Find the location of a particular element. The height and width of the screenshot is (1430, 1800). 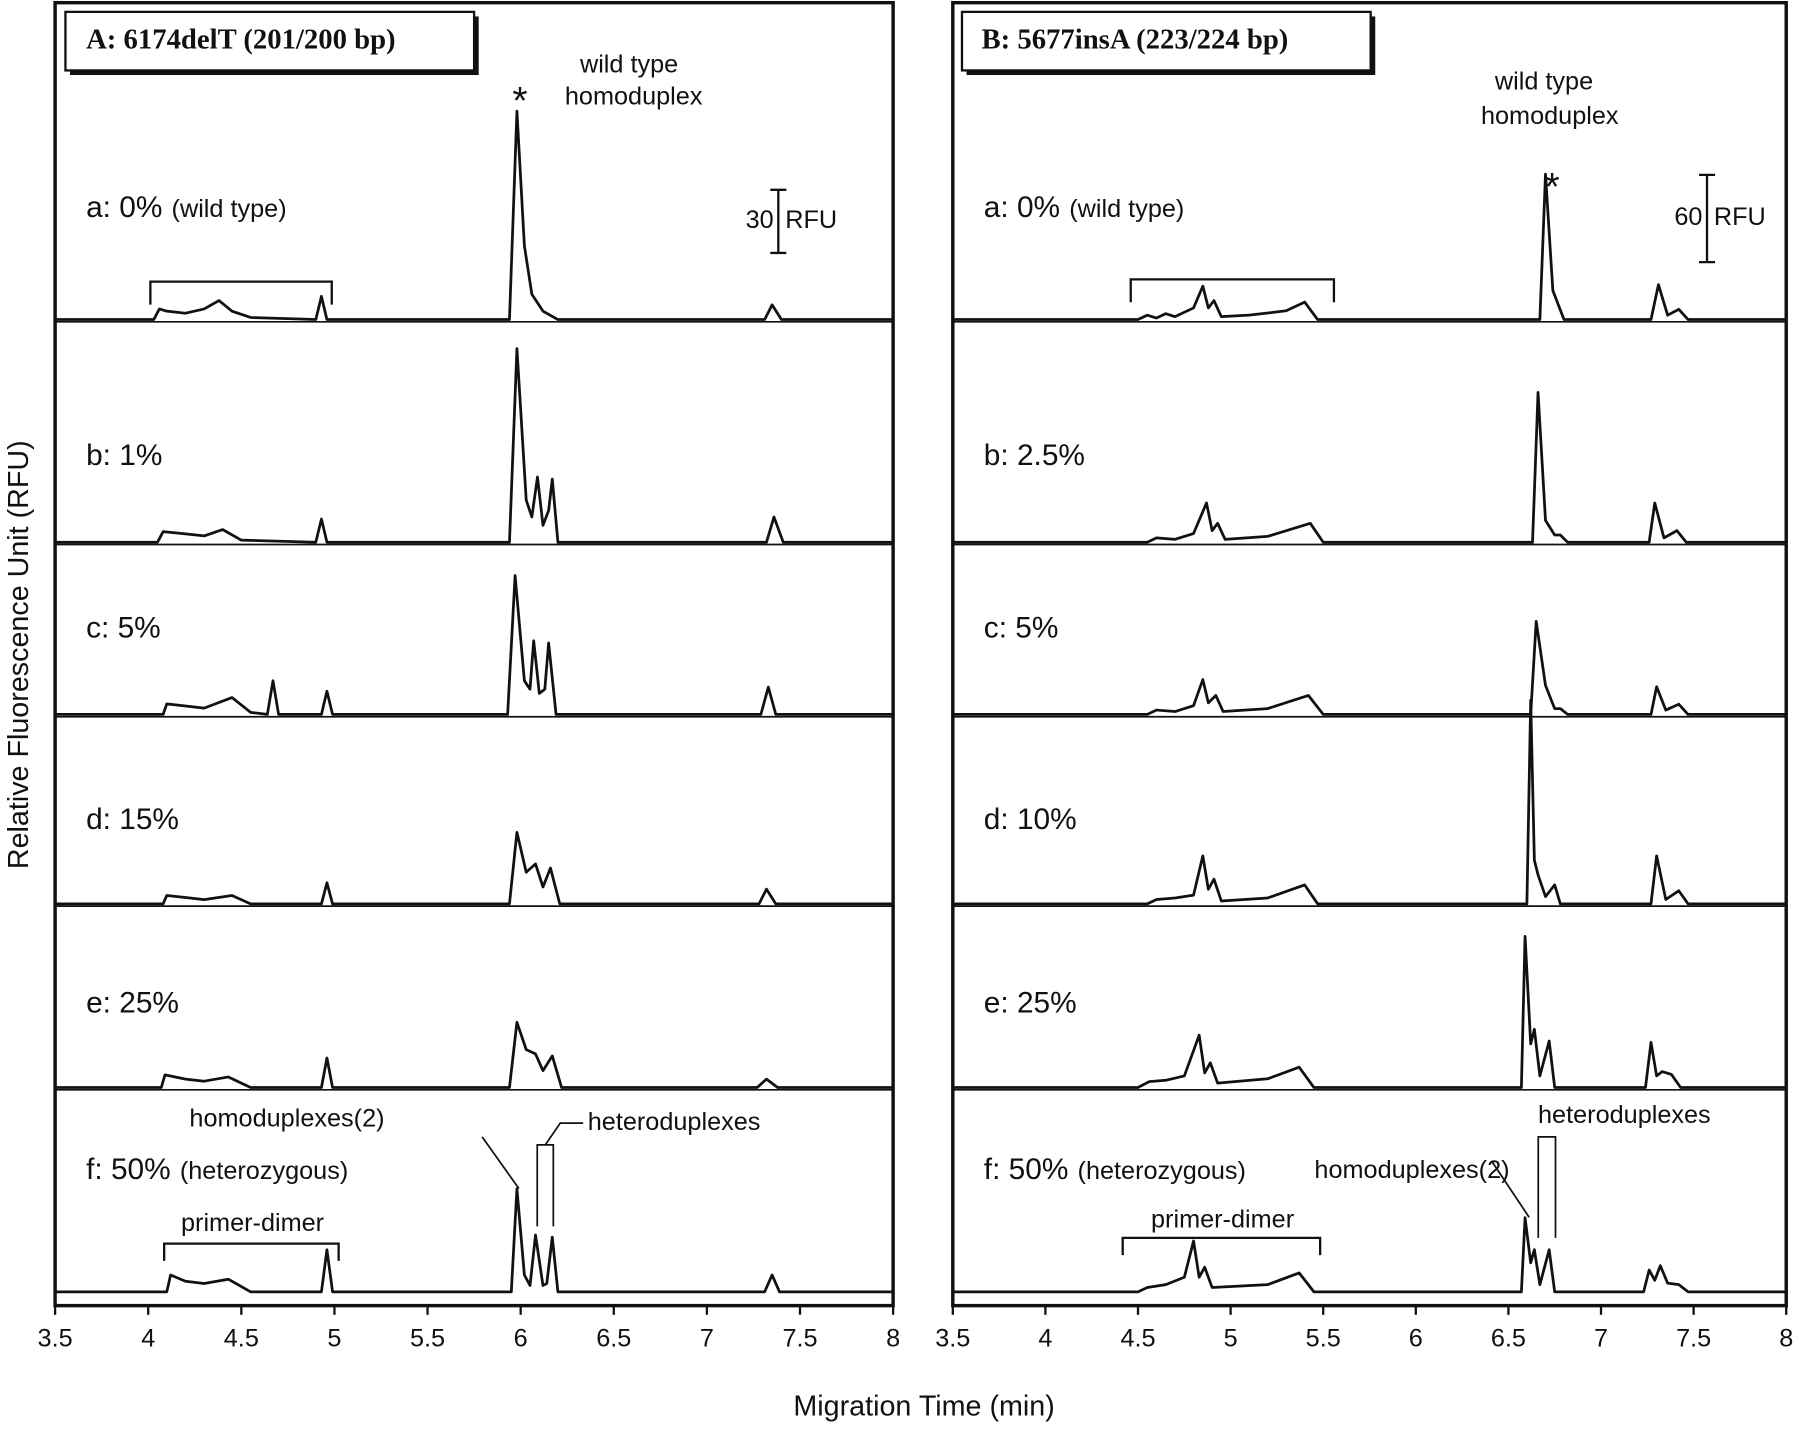

panel-title: B: 5677insA (223/224 bp) is located at coordinates (1135, 39).